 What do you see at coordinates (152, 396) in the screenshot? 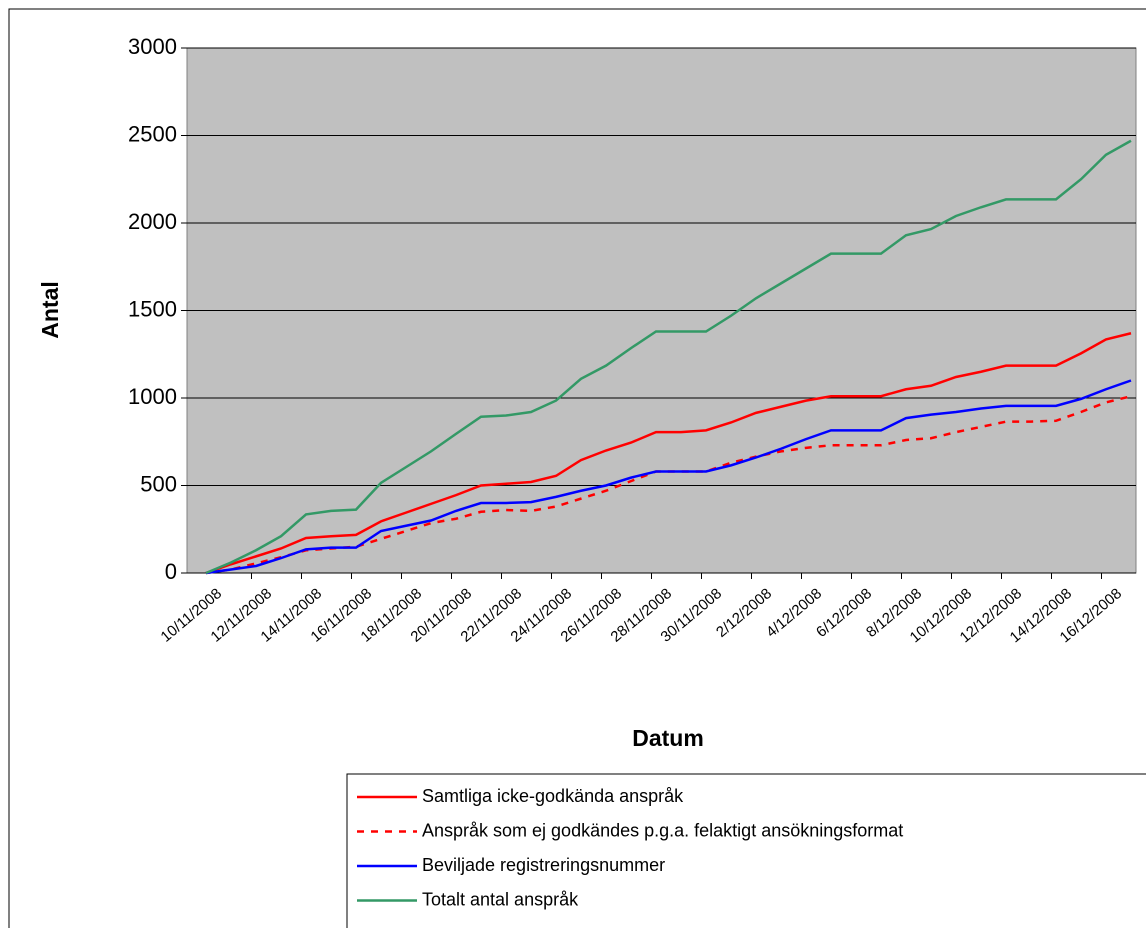
I see `y-tick-label: 1000` at bounding box center [152, 396].